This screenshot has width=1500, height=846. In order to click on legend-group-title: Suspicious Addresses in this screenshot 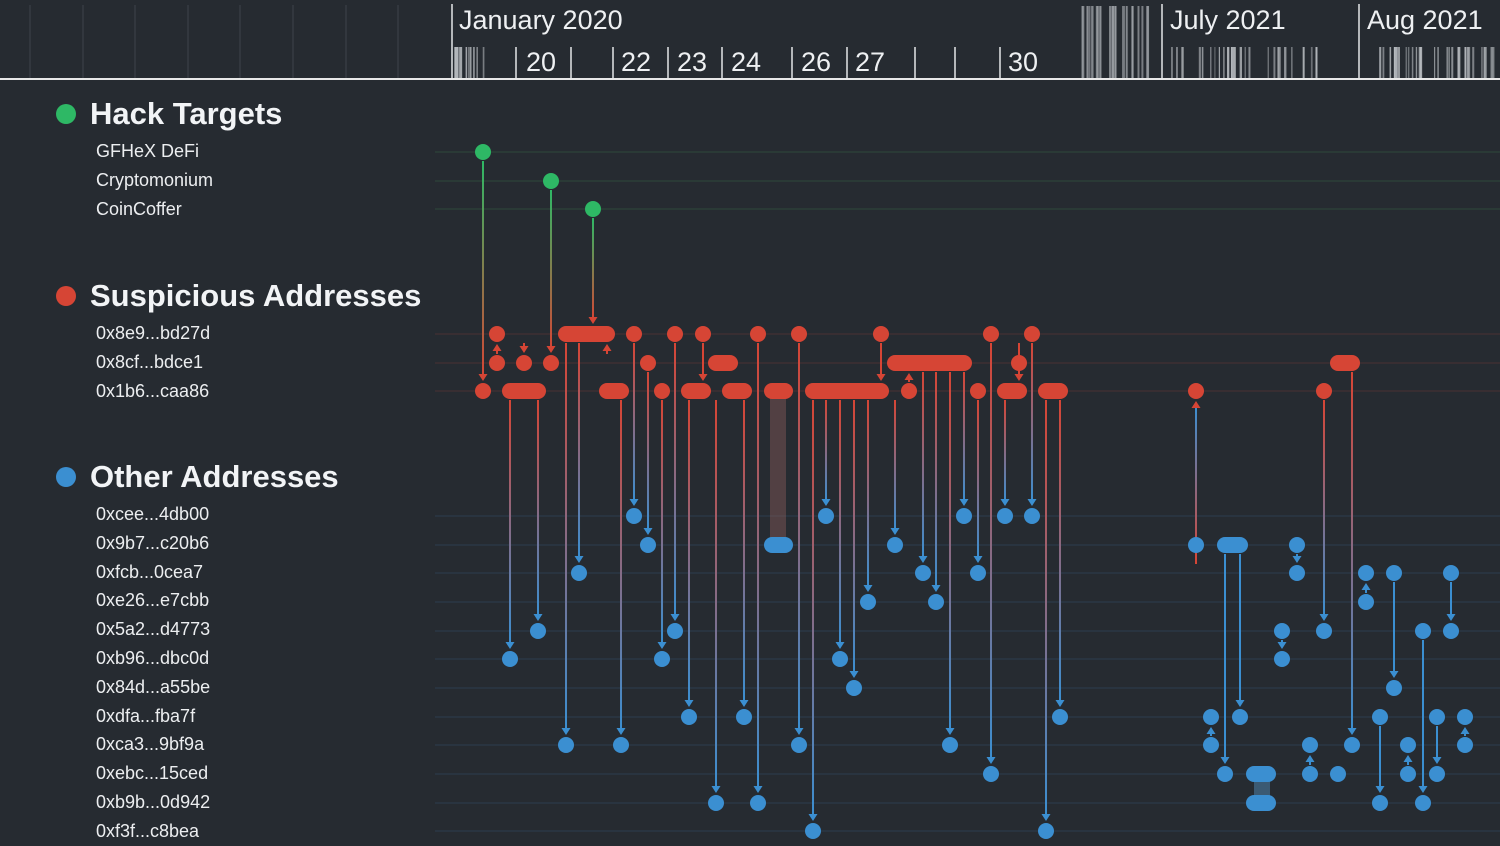, I will do `click(255, 296)`.